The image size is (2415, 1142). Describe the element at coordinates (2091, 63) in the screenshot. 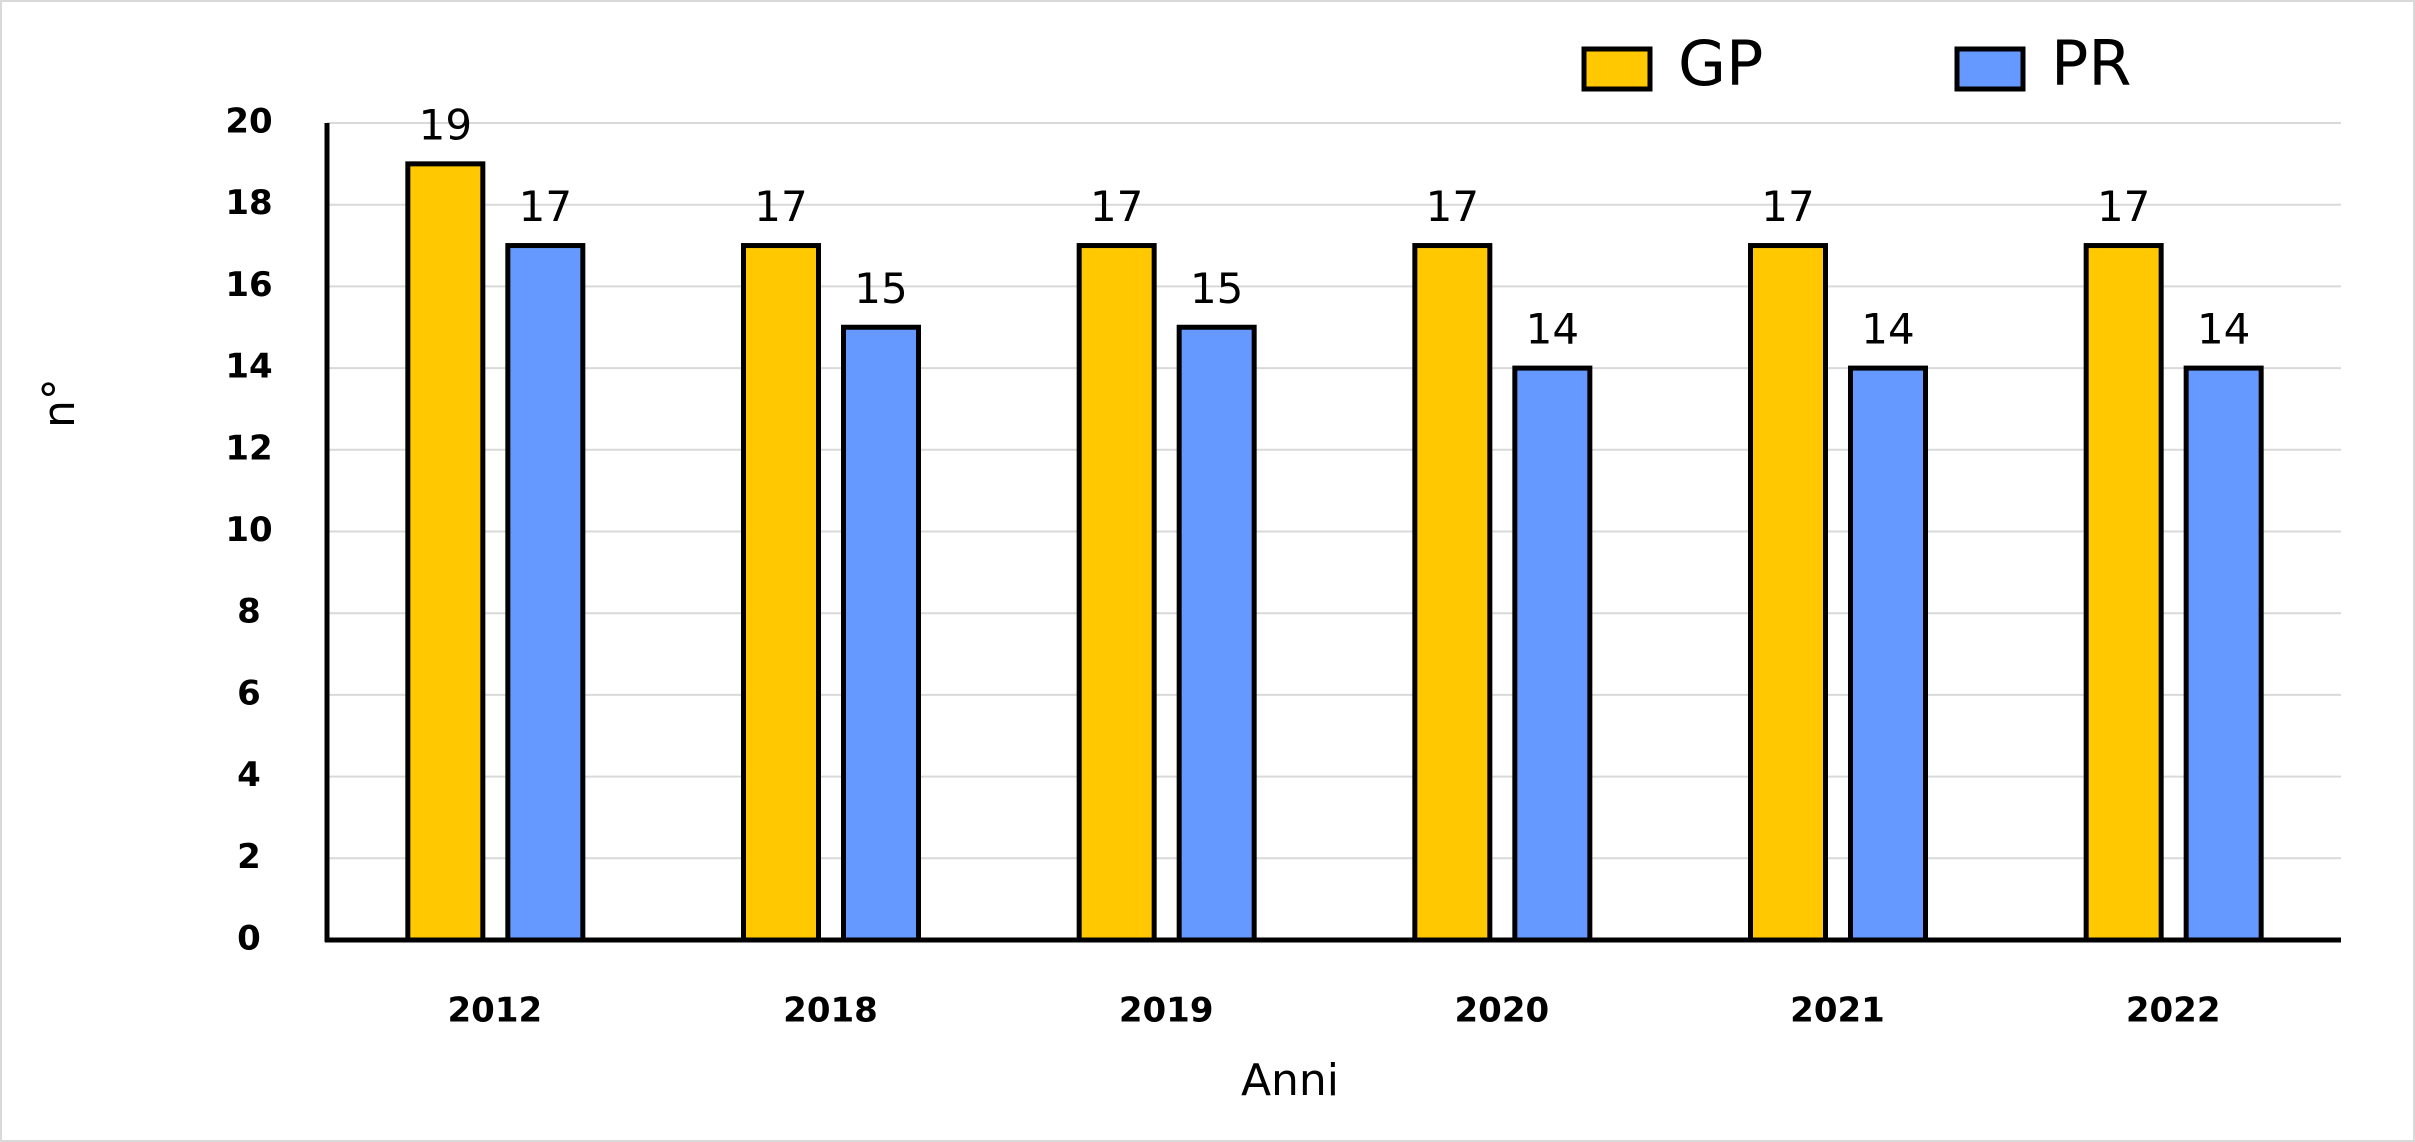

I see `legend-label: PR` at that location.